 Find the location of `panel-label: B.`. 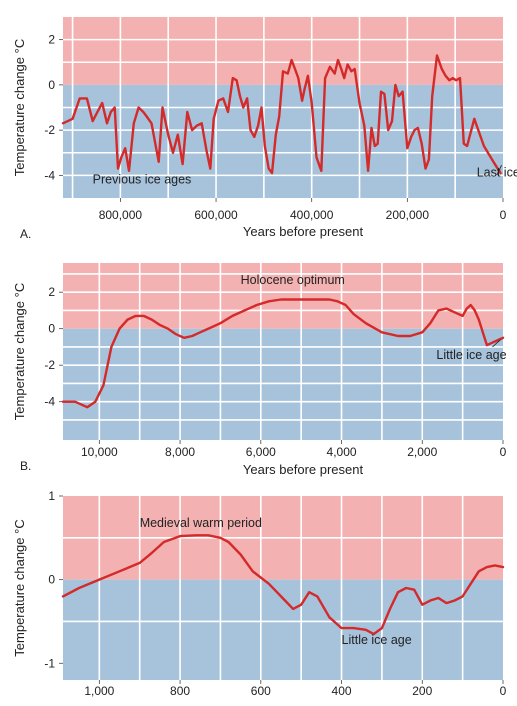

panel-label: B. is located at coordinates (25, 466).